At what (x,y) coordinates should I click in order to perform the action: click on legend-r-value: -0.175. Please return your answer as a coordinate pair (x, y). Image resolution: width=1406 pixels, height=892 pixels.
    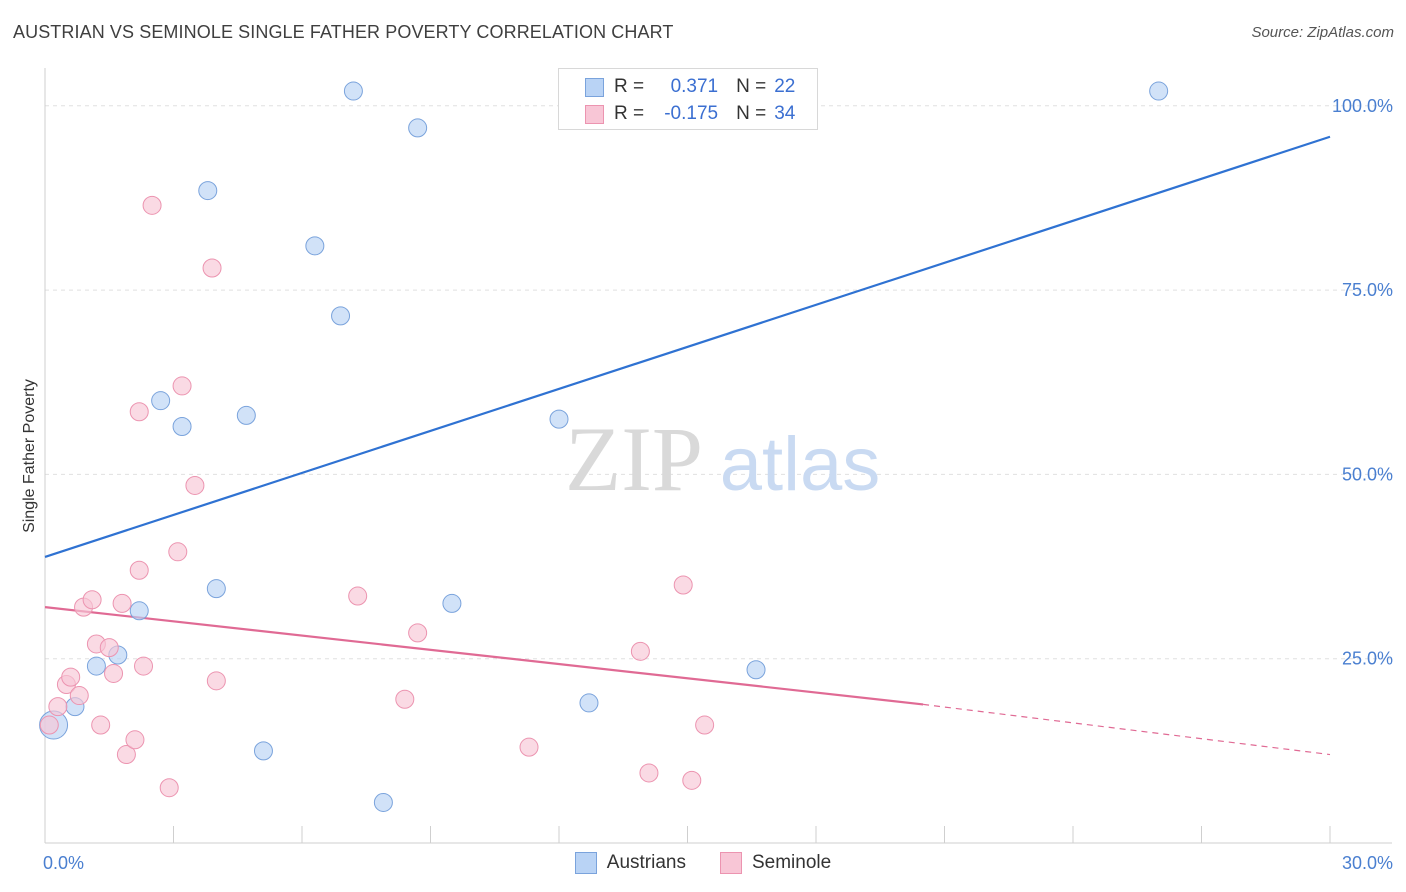
    Looking at the image, I should click on (691, 113).